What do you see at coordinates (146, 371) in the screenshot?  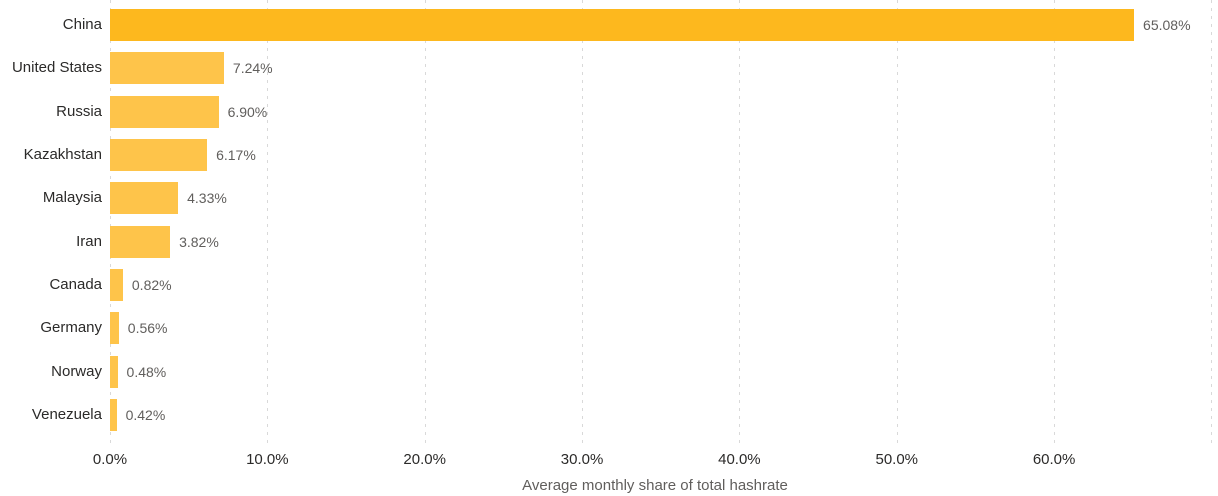 I see `value-label: 0.48%` at bounding box center [146, 371].